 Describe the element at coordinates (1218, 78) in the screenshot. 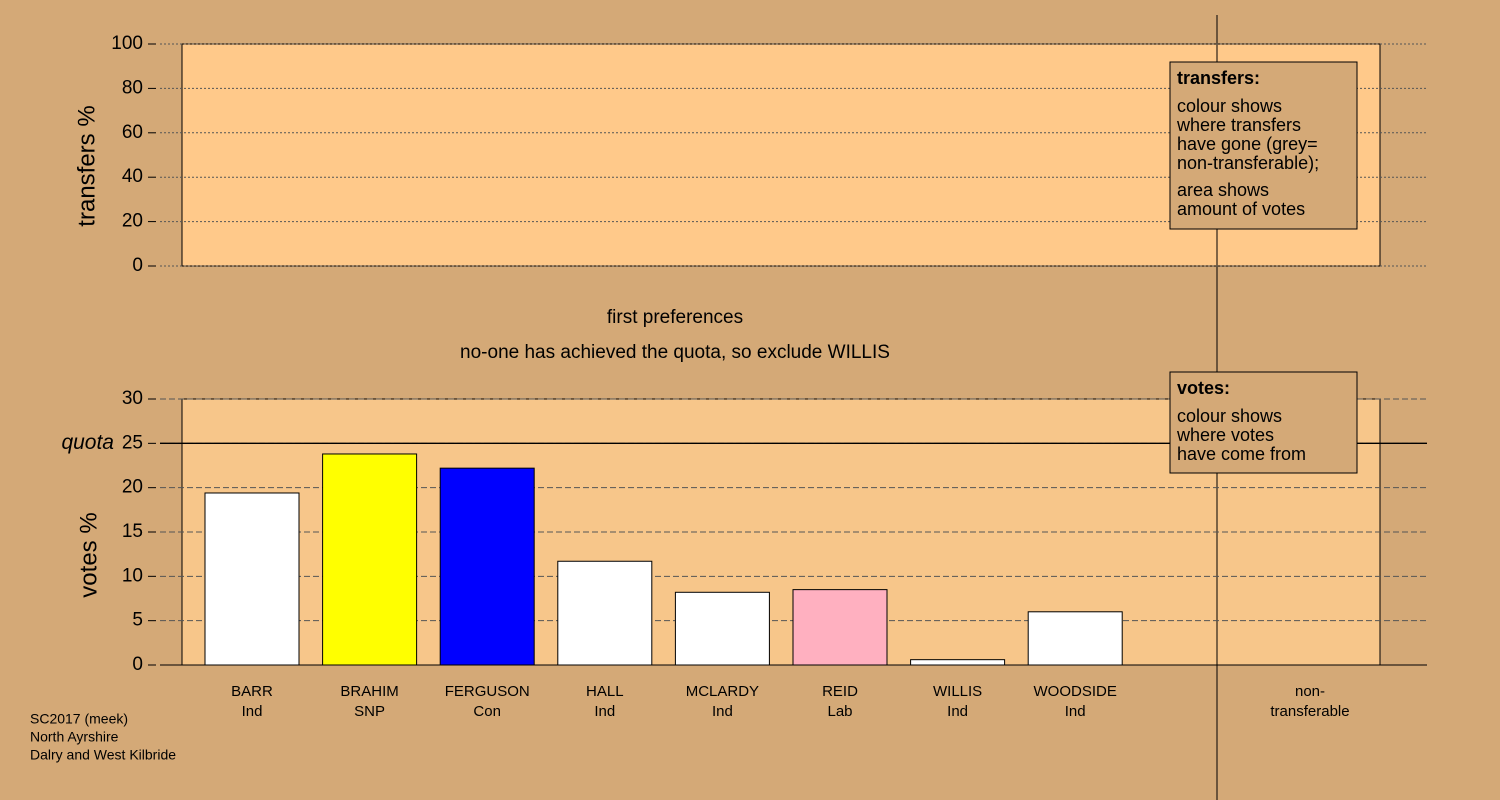

I see `legend-title: transfers:` at that location.